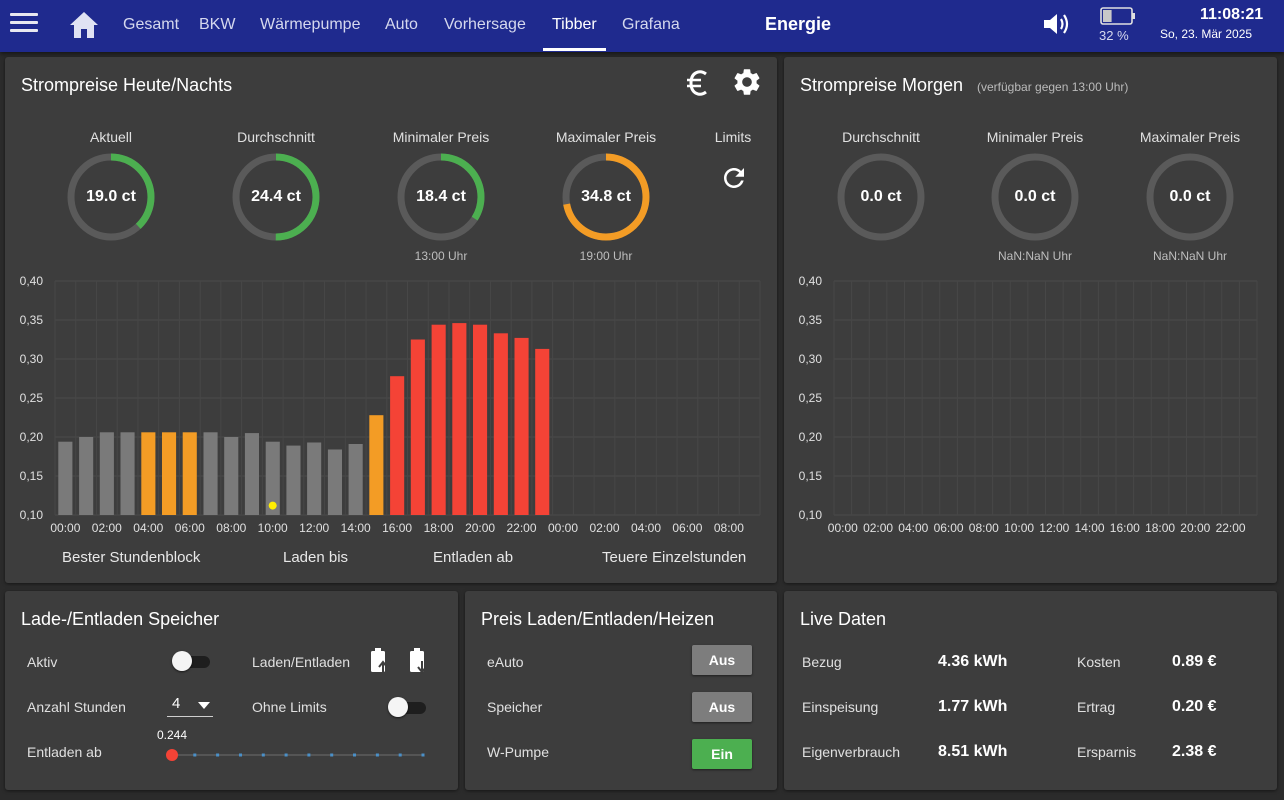 This screenshot has height=800, width=1284. Describe the element at coordinates (734, 178) in the screenshot. I see `refresh-icon` at that location.